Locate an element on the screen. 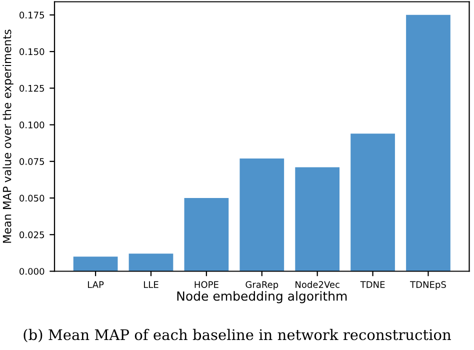  x-tick-label: TDNE is located at coordinates (372, 284).